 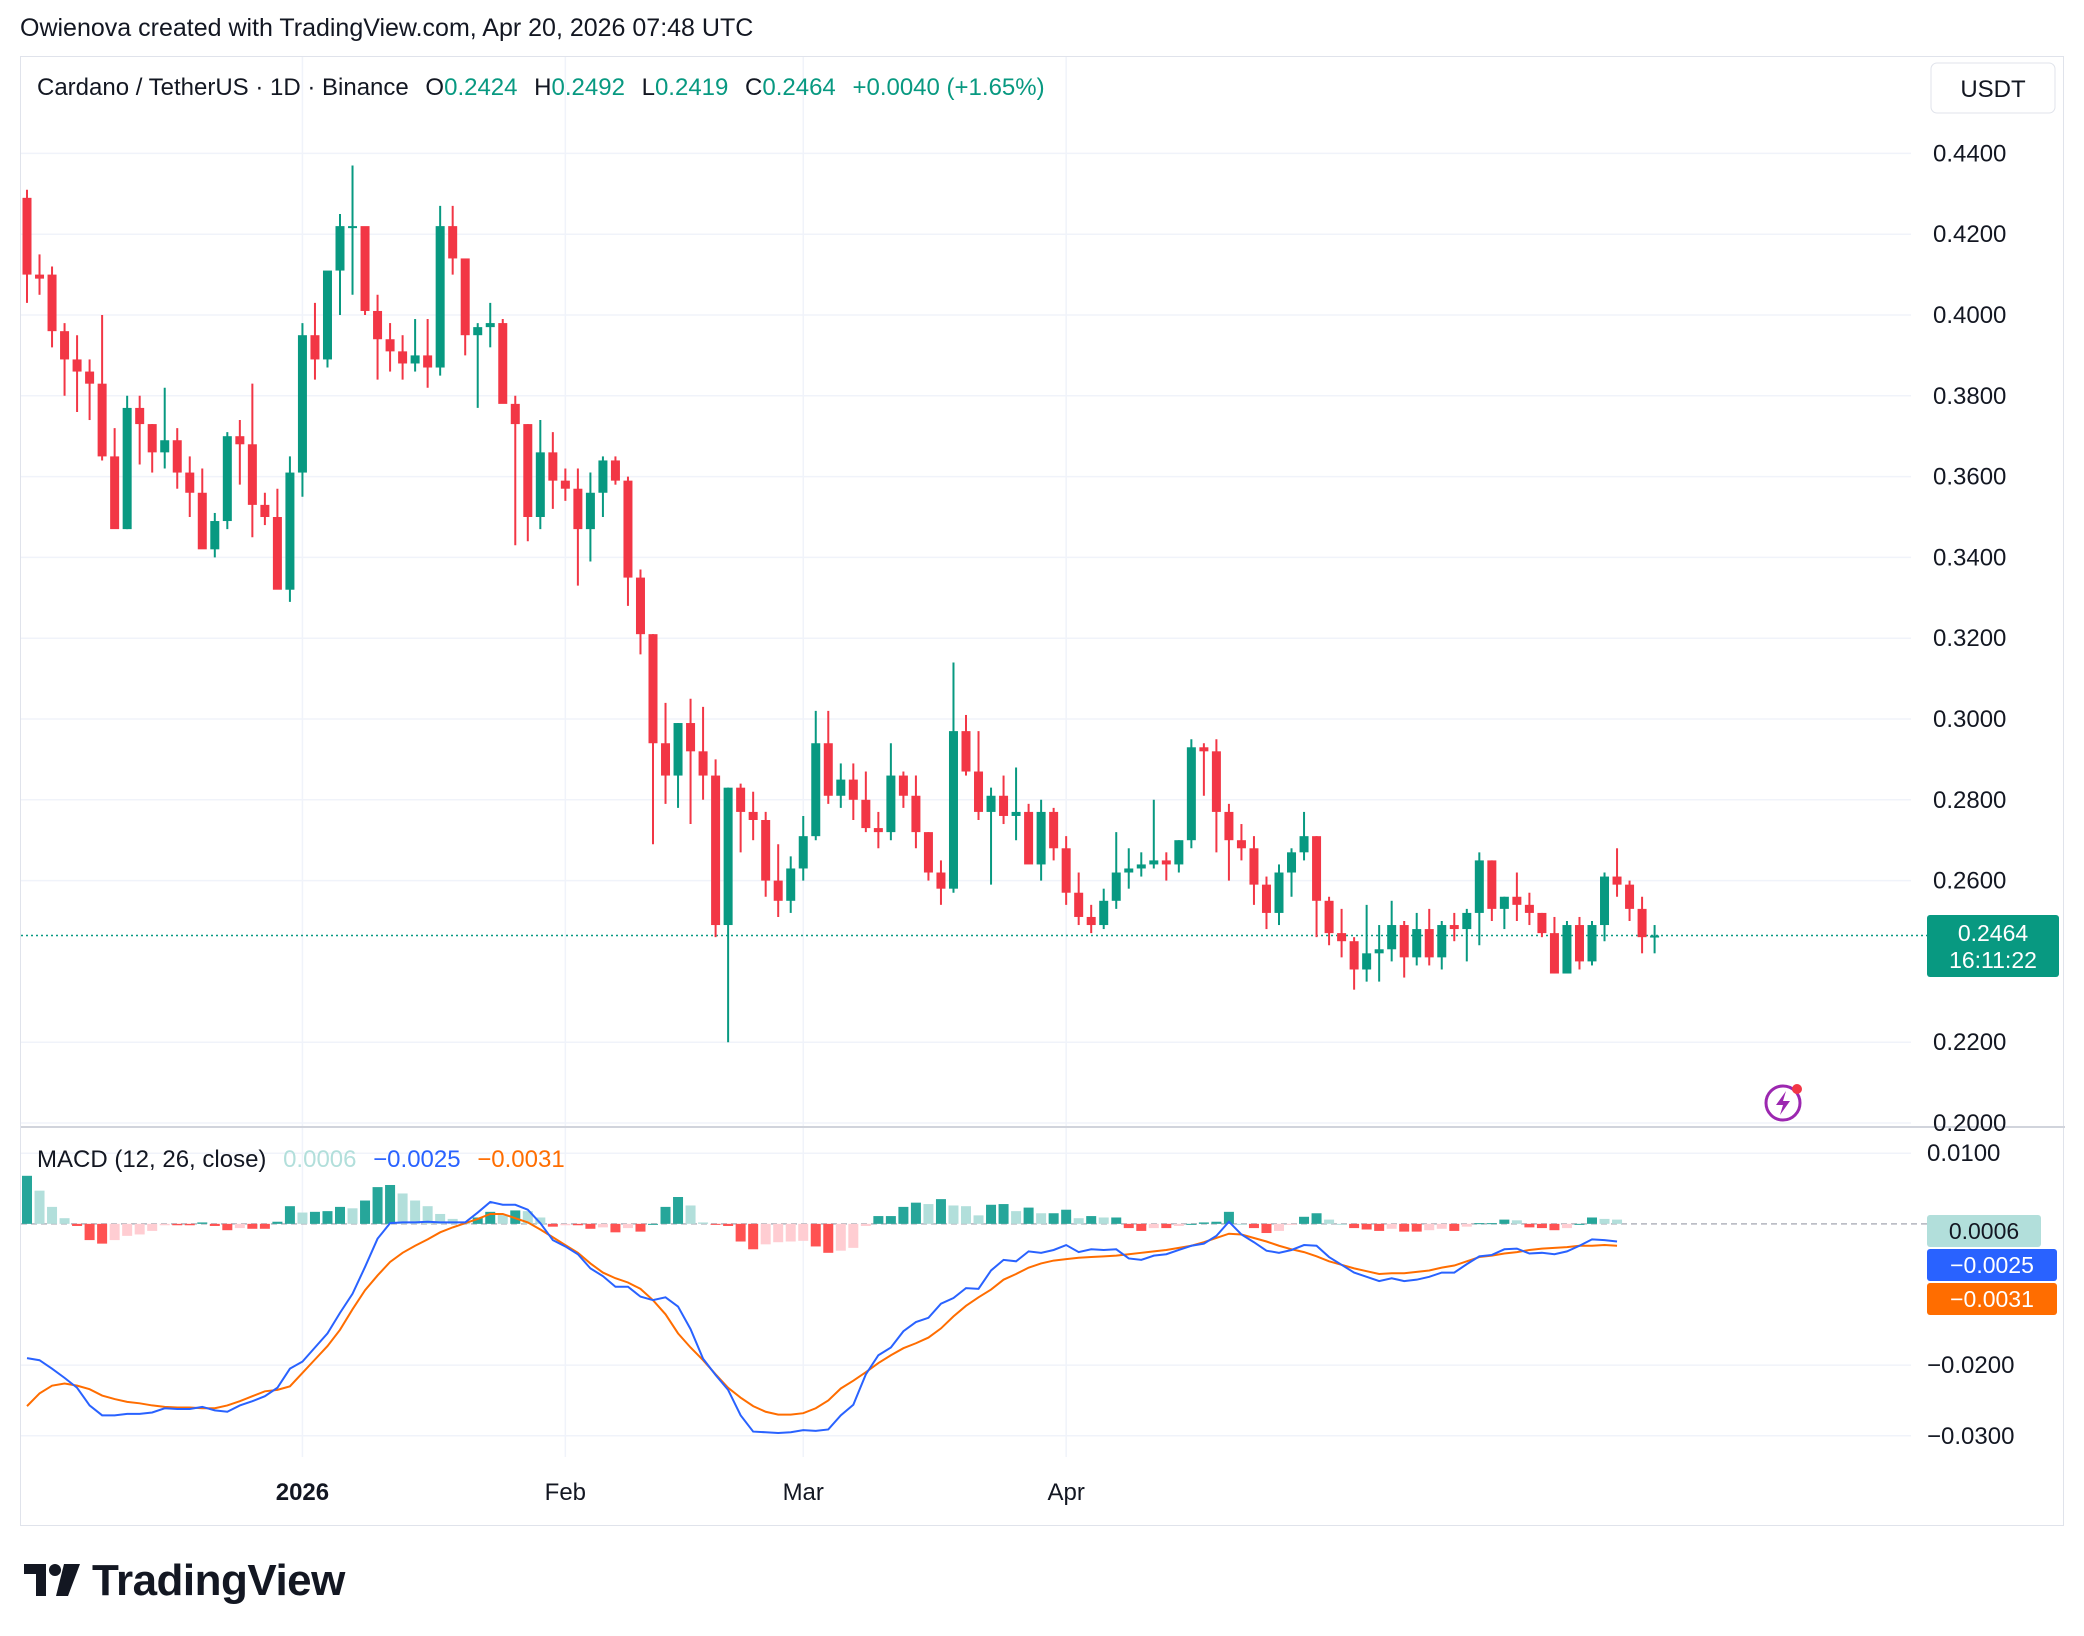 What do you see at coordinates (151, 1159) in the screenshot?
I see `macd-title: MACD (12, 26, close)` at bounding box center [151, 1159].